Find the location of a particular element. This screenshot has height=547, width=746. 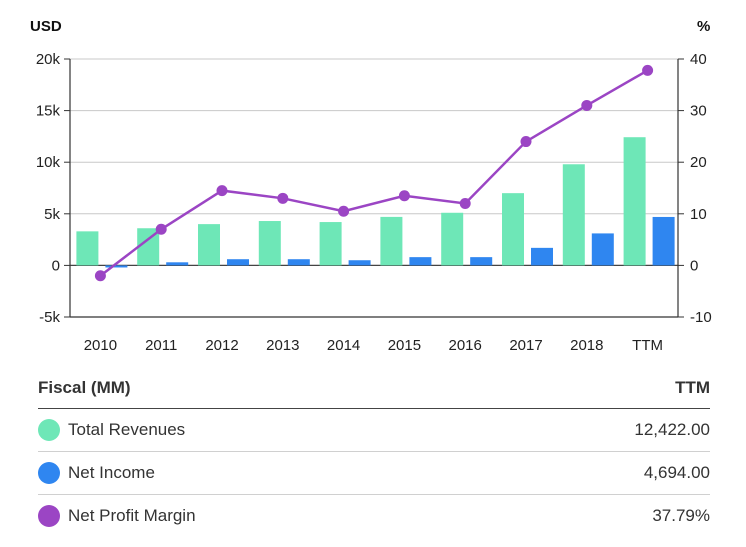

left-tick-label: -5k is located at coordinates (49, 317).